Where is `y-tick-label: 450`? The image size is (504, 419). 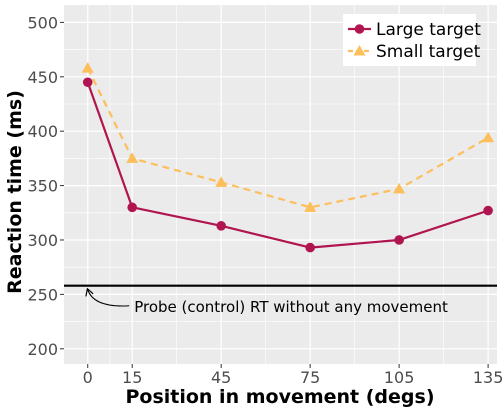 y-tick-label: 450 is located at coordinates (42, 77).